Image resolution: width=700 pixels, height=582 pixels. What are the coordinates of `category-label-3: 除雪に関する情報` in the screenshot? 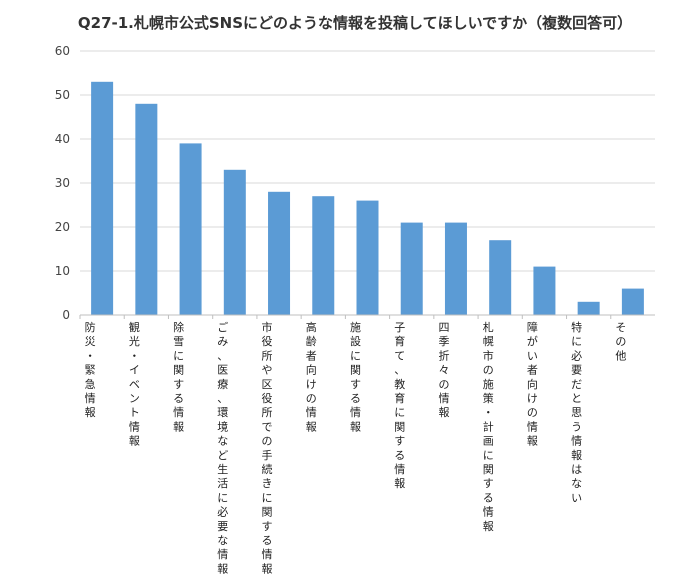 It's located at (178, 376).